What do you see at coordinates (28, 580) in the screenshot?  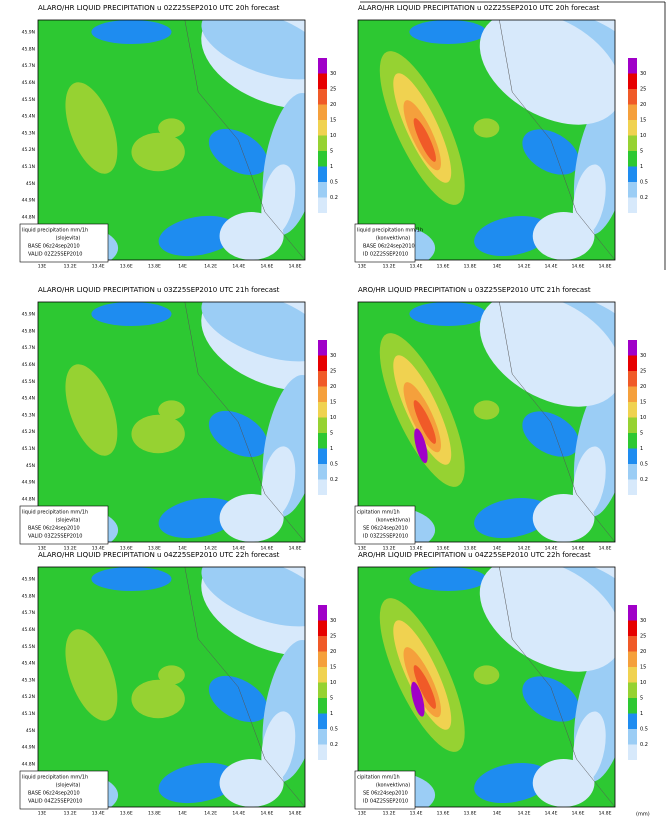 I see `lat-label: 45.9N` at bounding box center [28, 580].